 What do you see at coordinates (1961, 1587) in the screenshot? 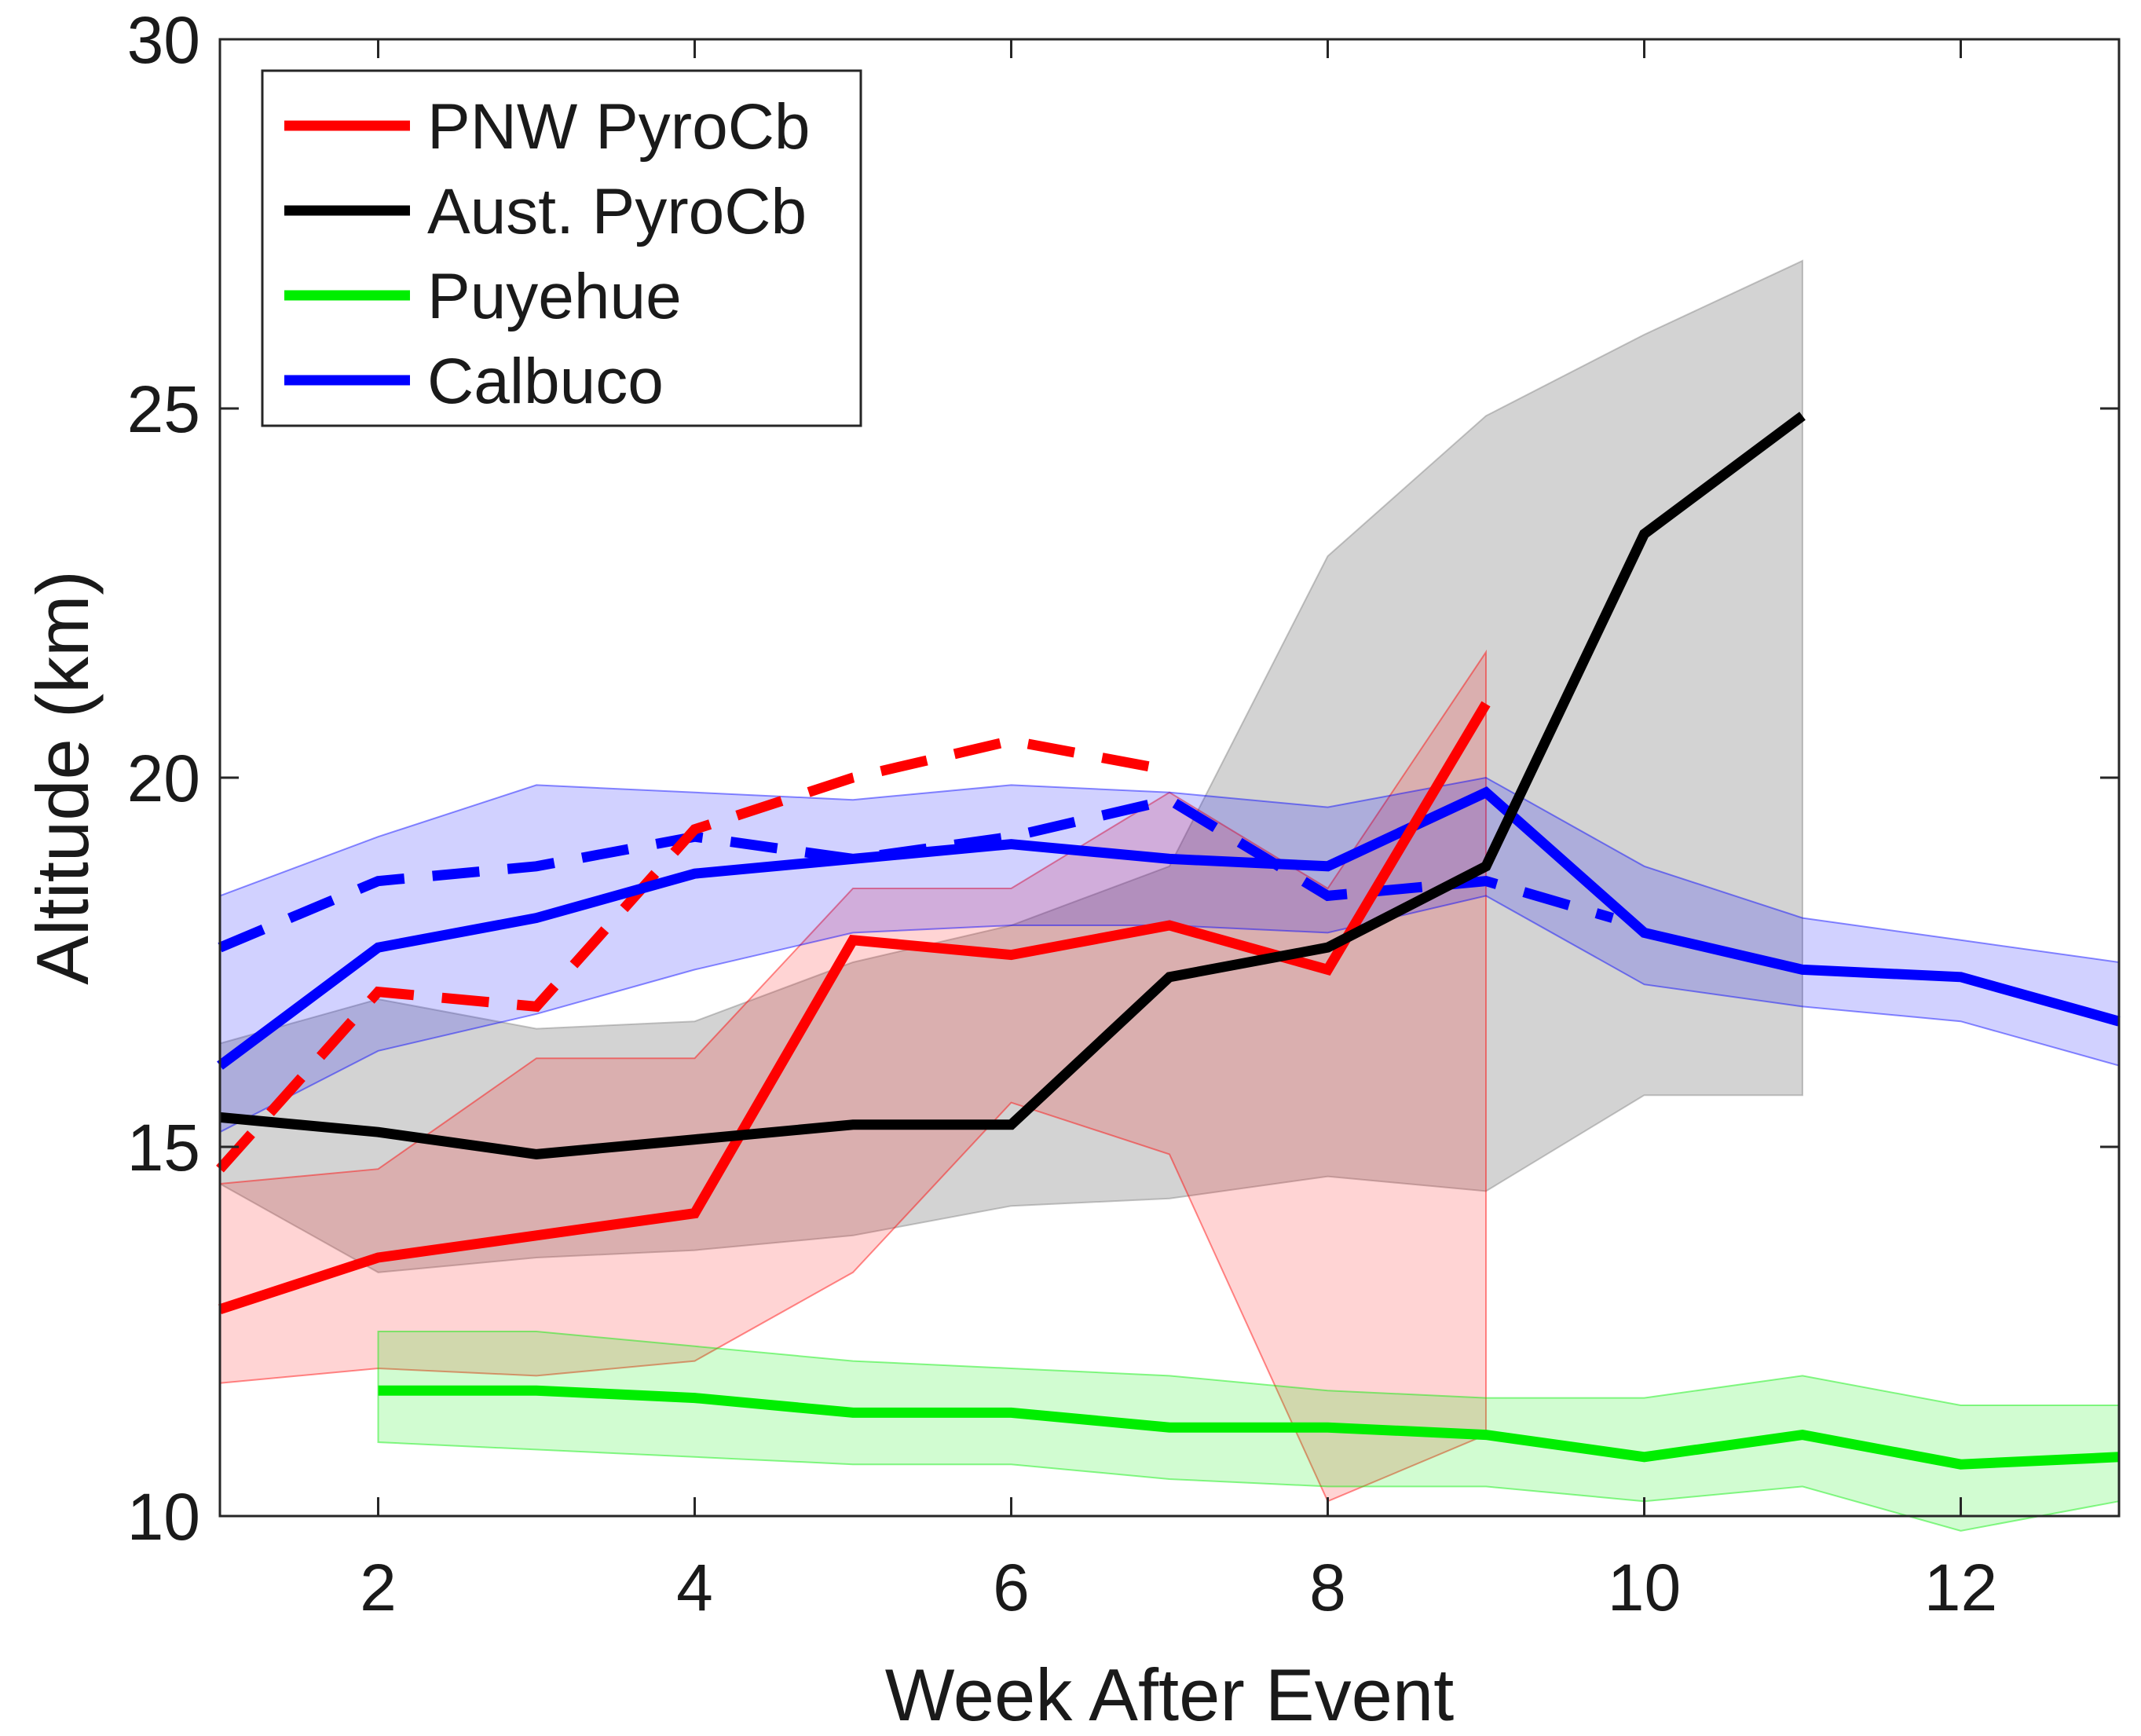
I see `x-tick-label: 12` at bounding box center [1961, 1587].